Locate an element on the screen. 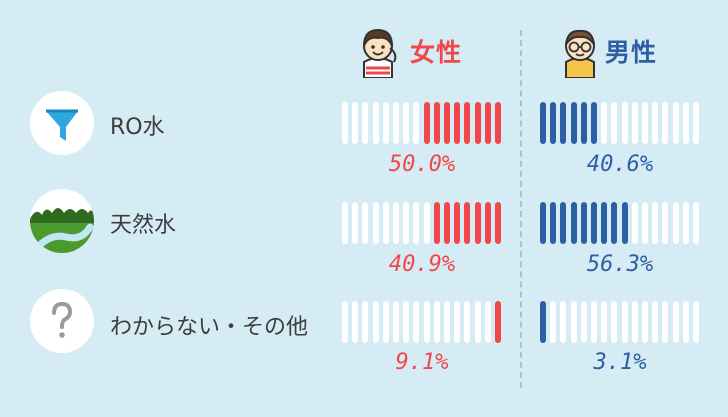 Image resolution: width=728 pixels, height=417 pixels. female-bar-natural-water is located at coordinates (422, 223).